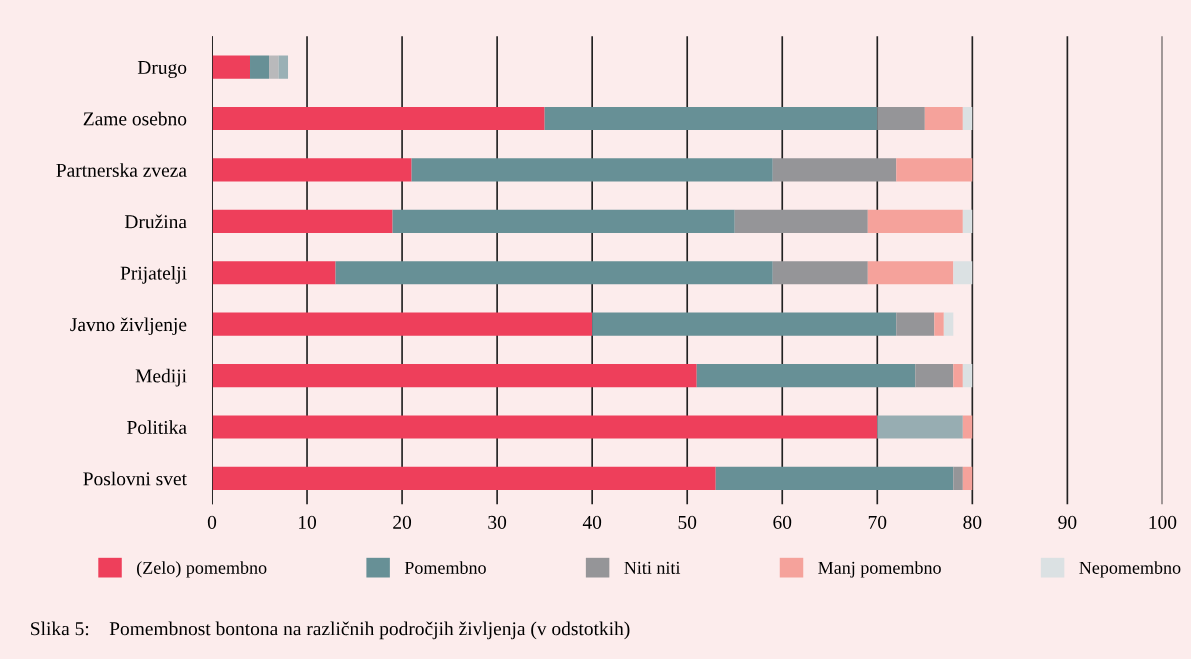  I want to click on y-tick-label: Politika, so click(157, 427).